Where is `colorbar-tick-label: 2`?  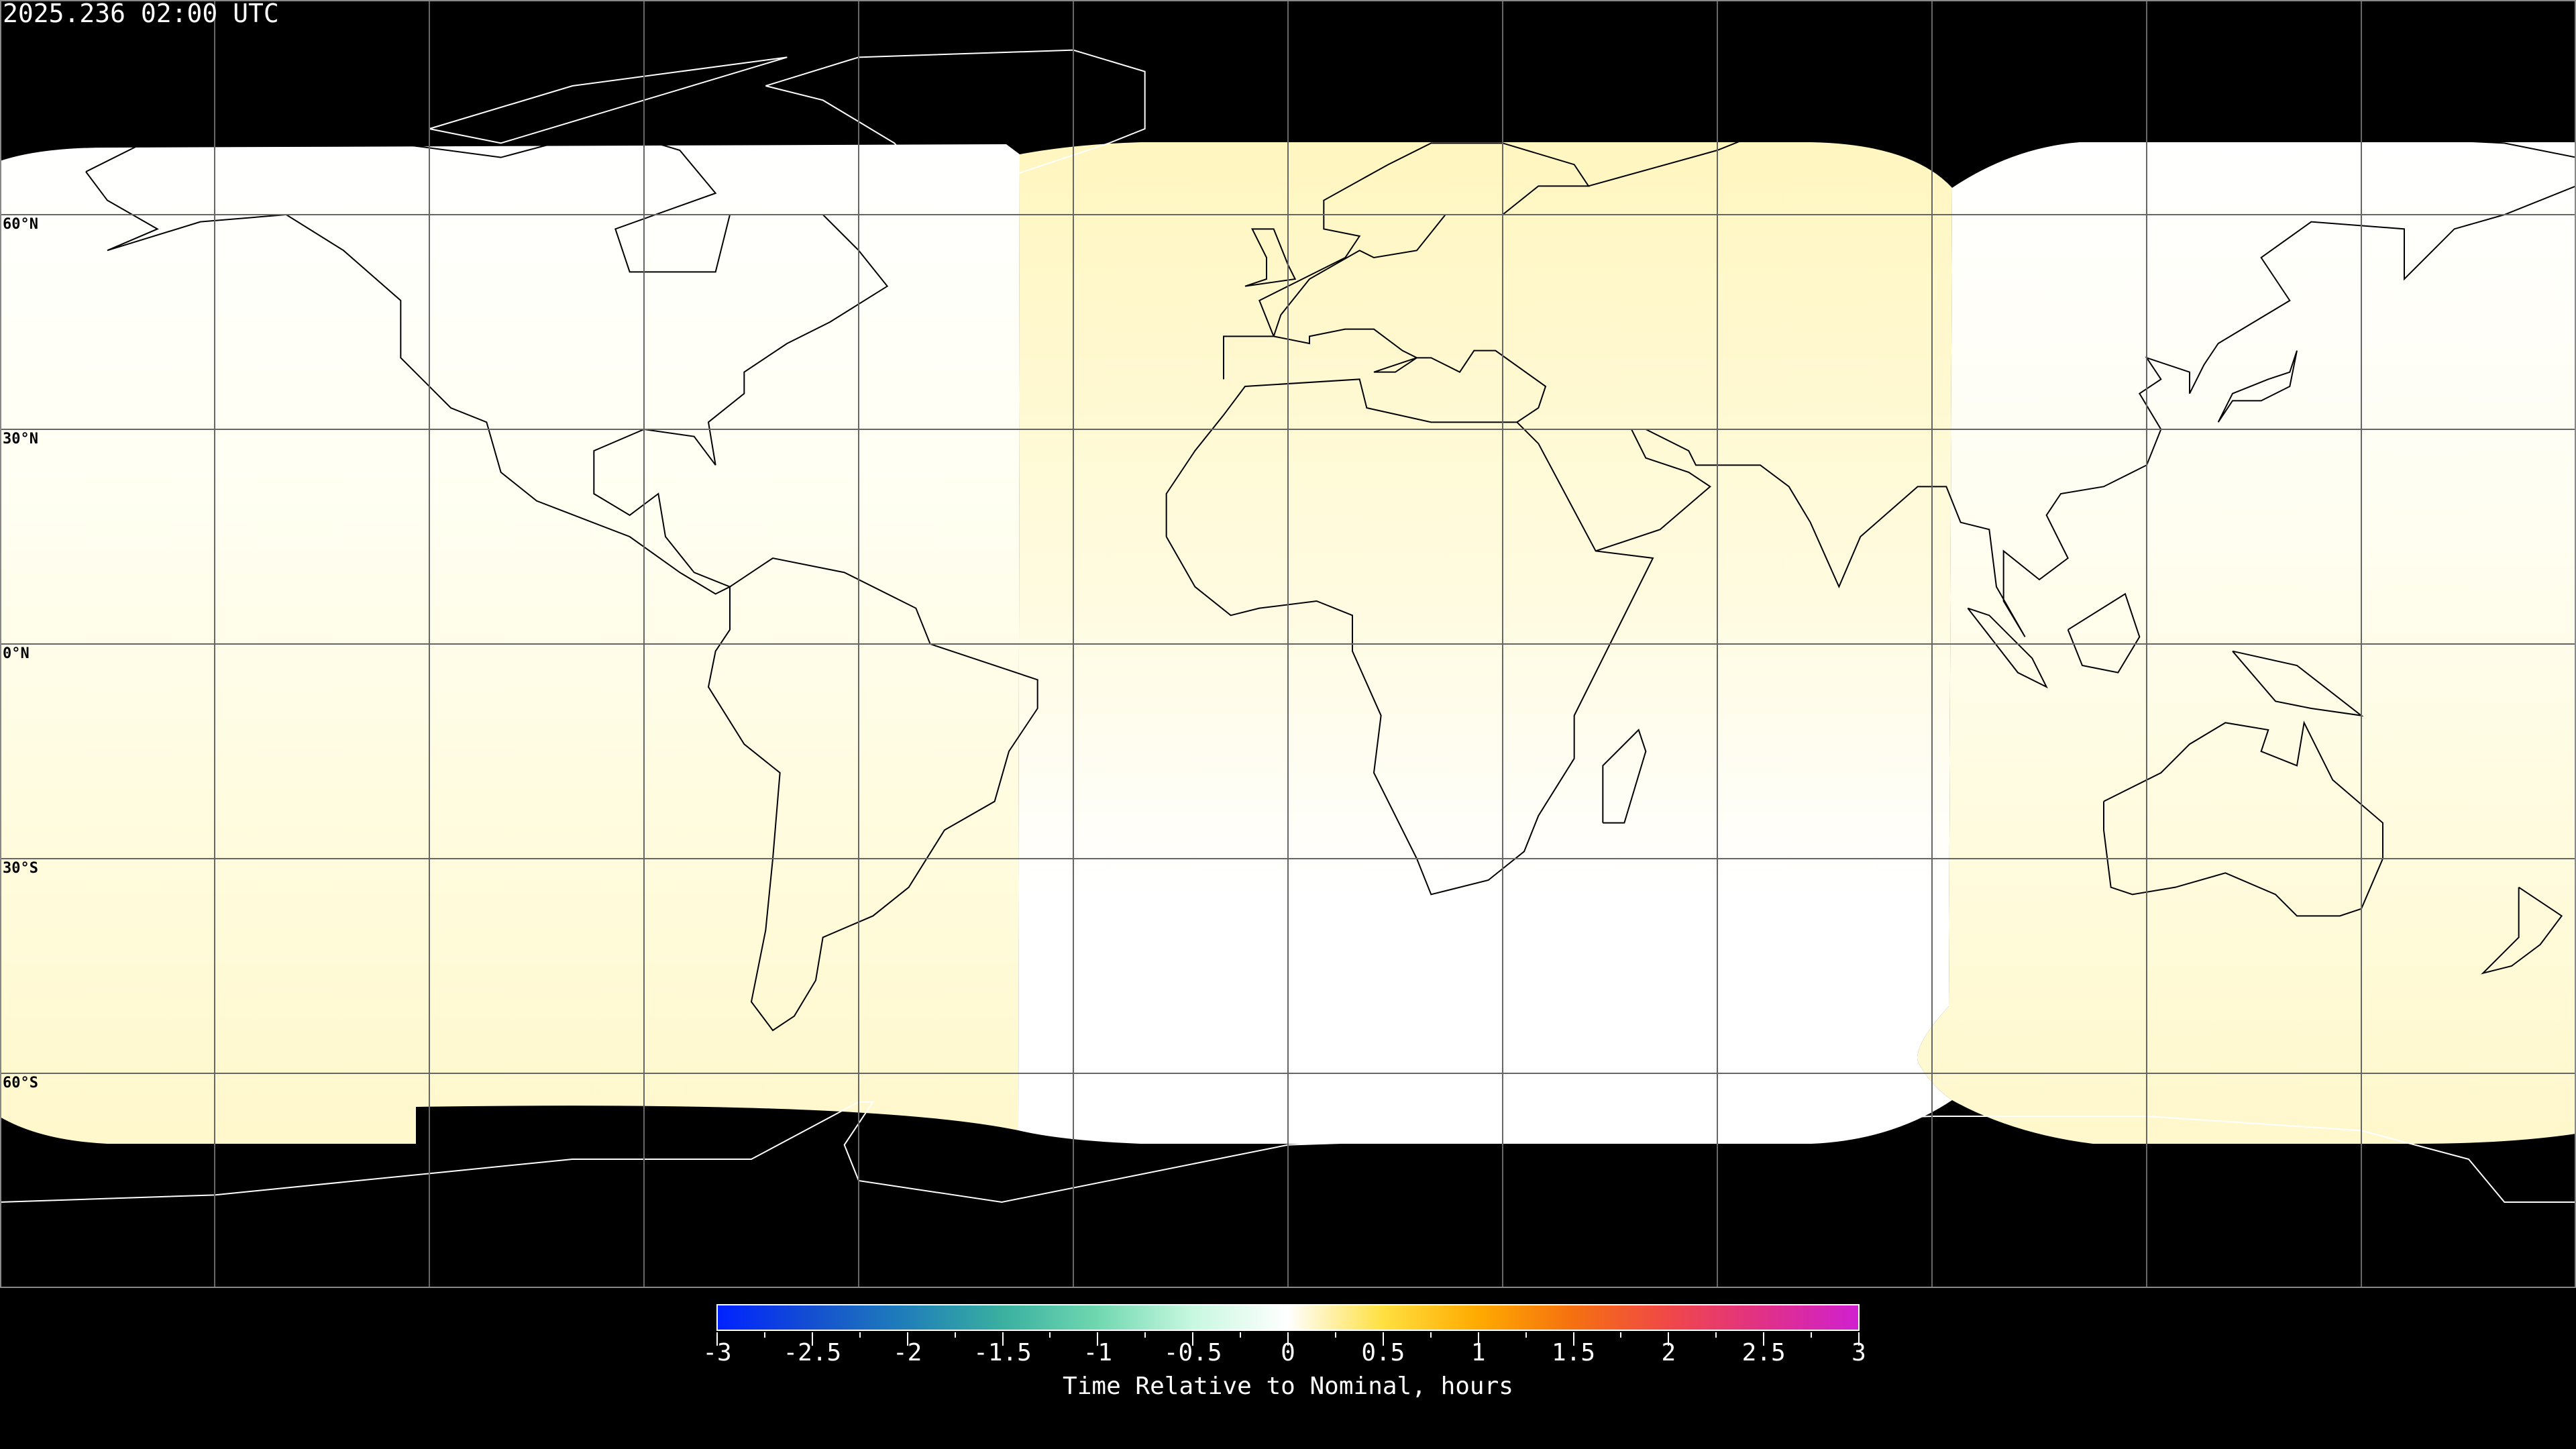
colorbar-tick-label: 2 is located at coordinates (1668, 1352).